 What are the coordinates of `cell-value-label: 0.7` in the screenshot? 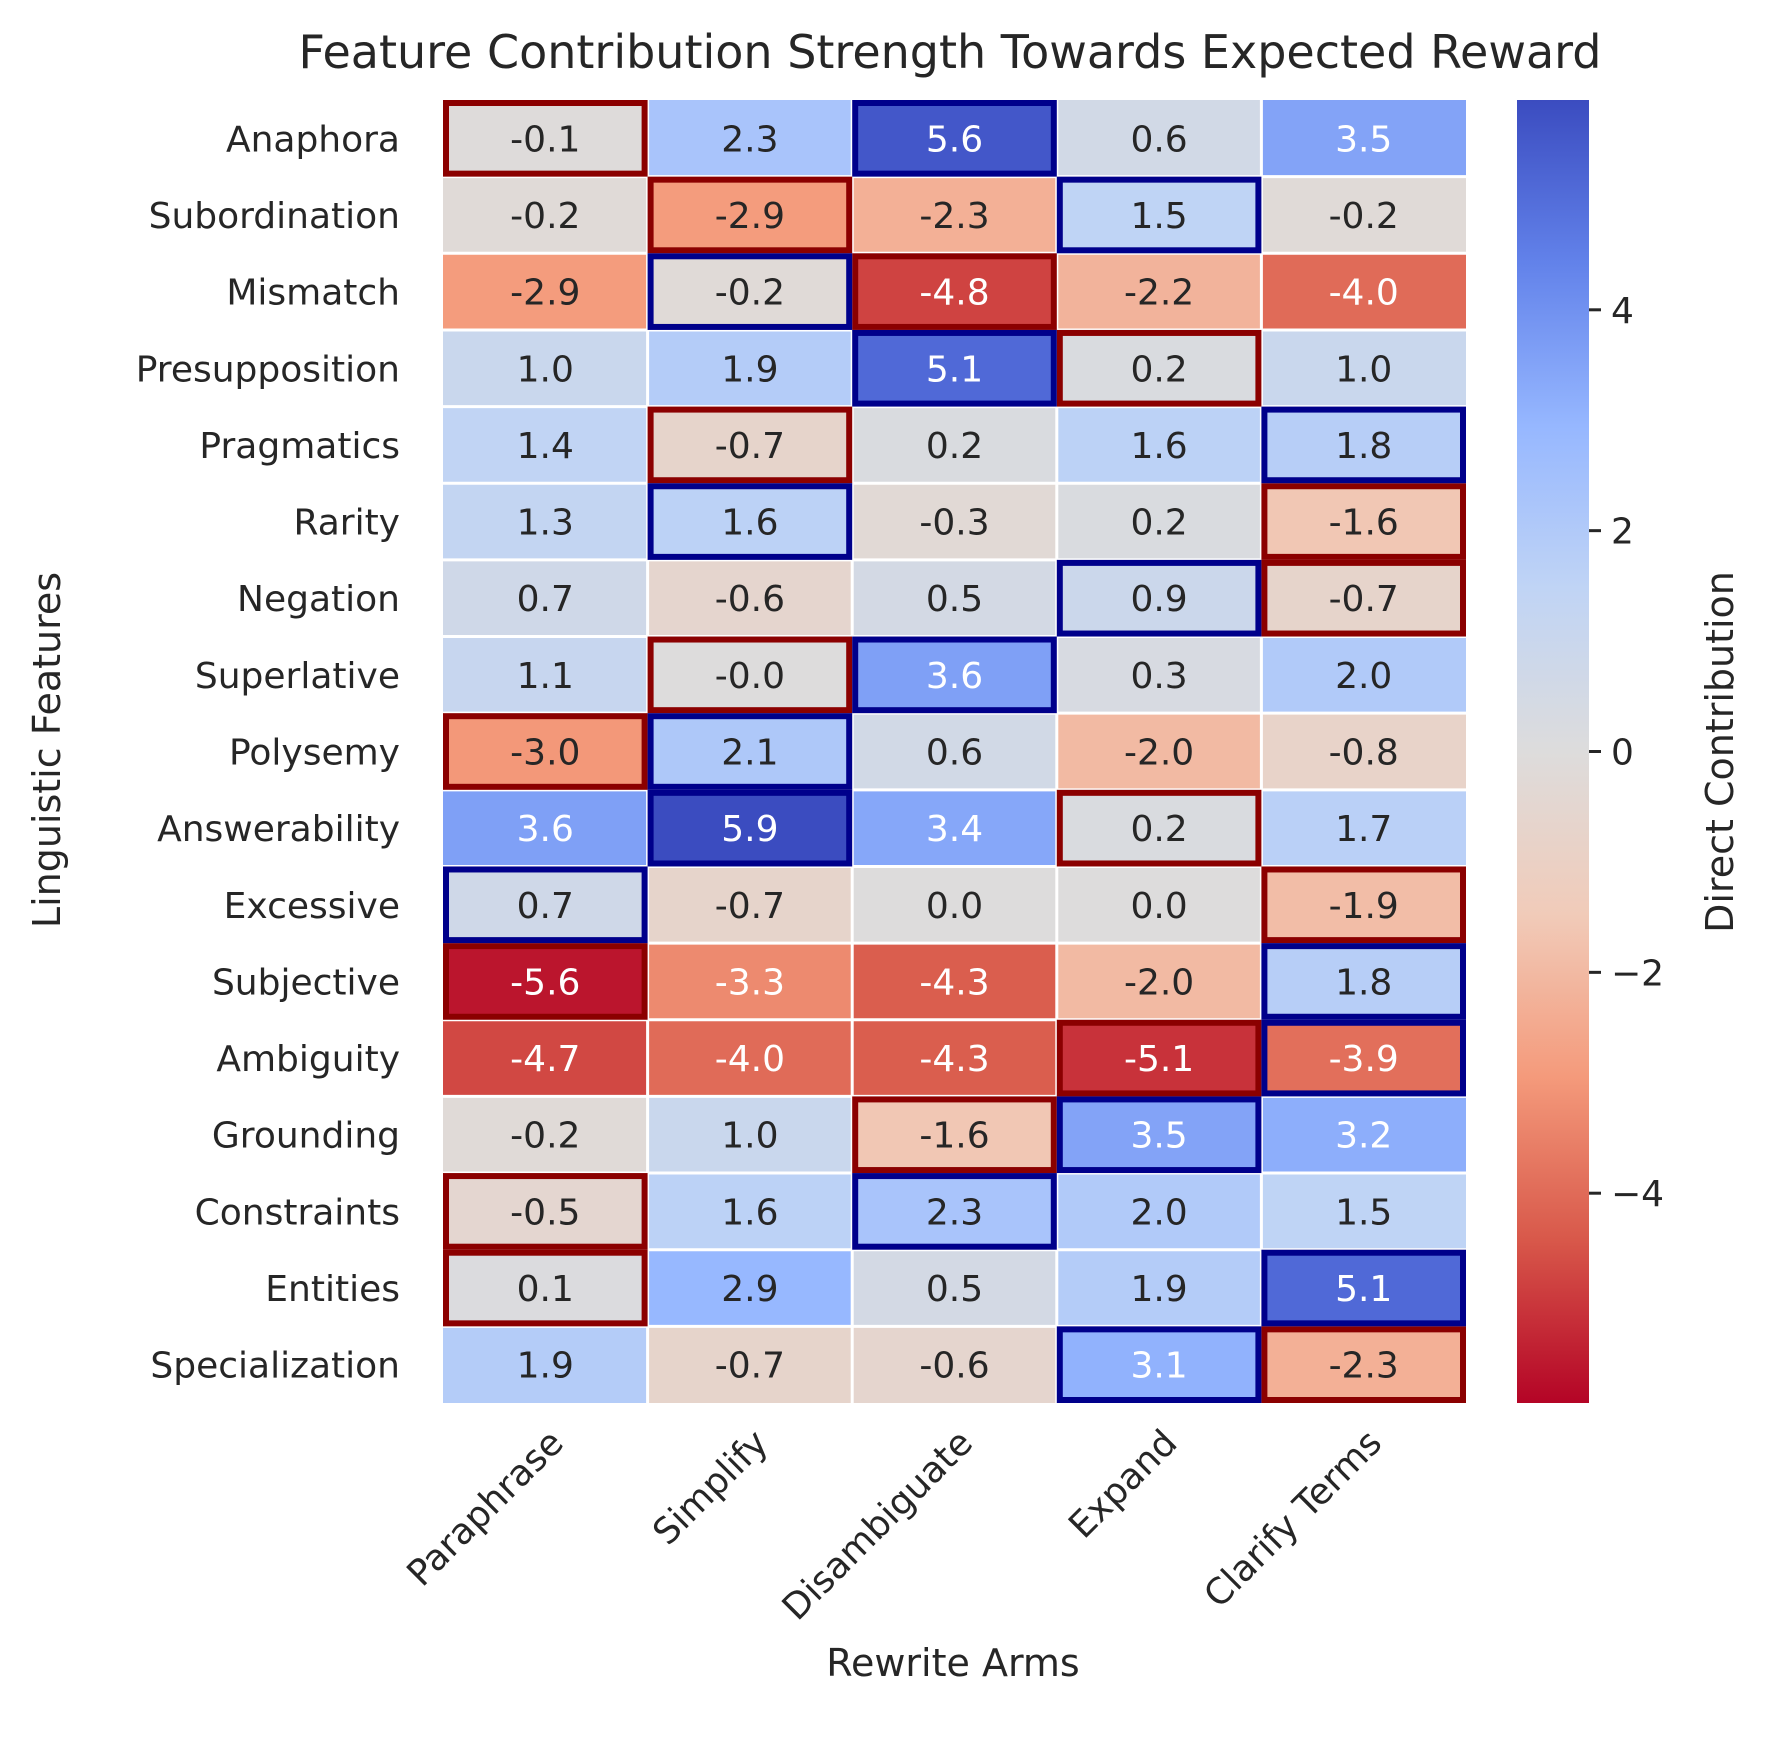 It's located at (545, 599).